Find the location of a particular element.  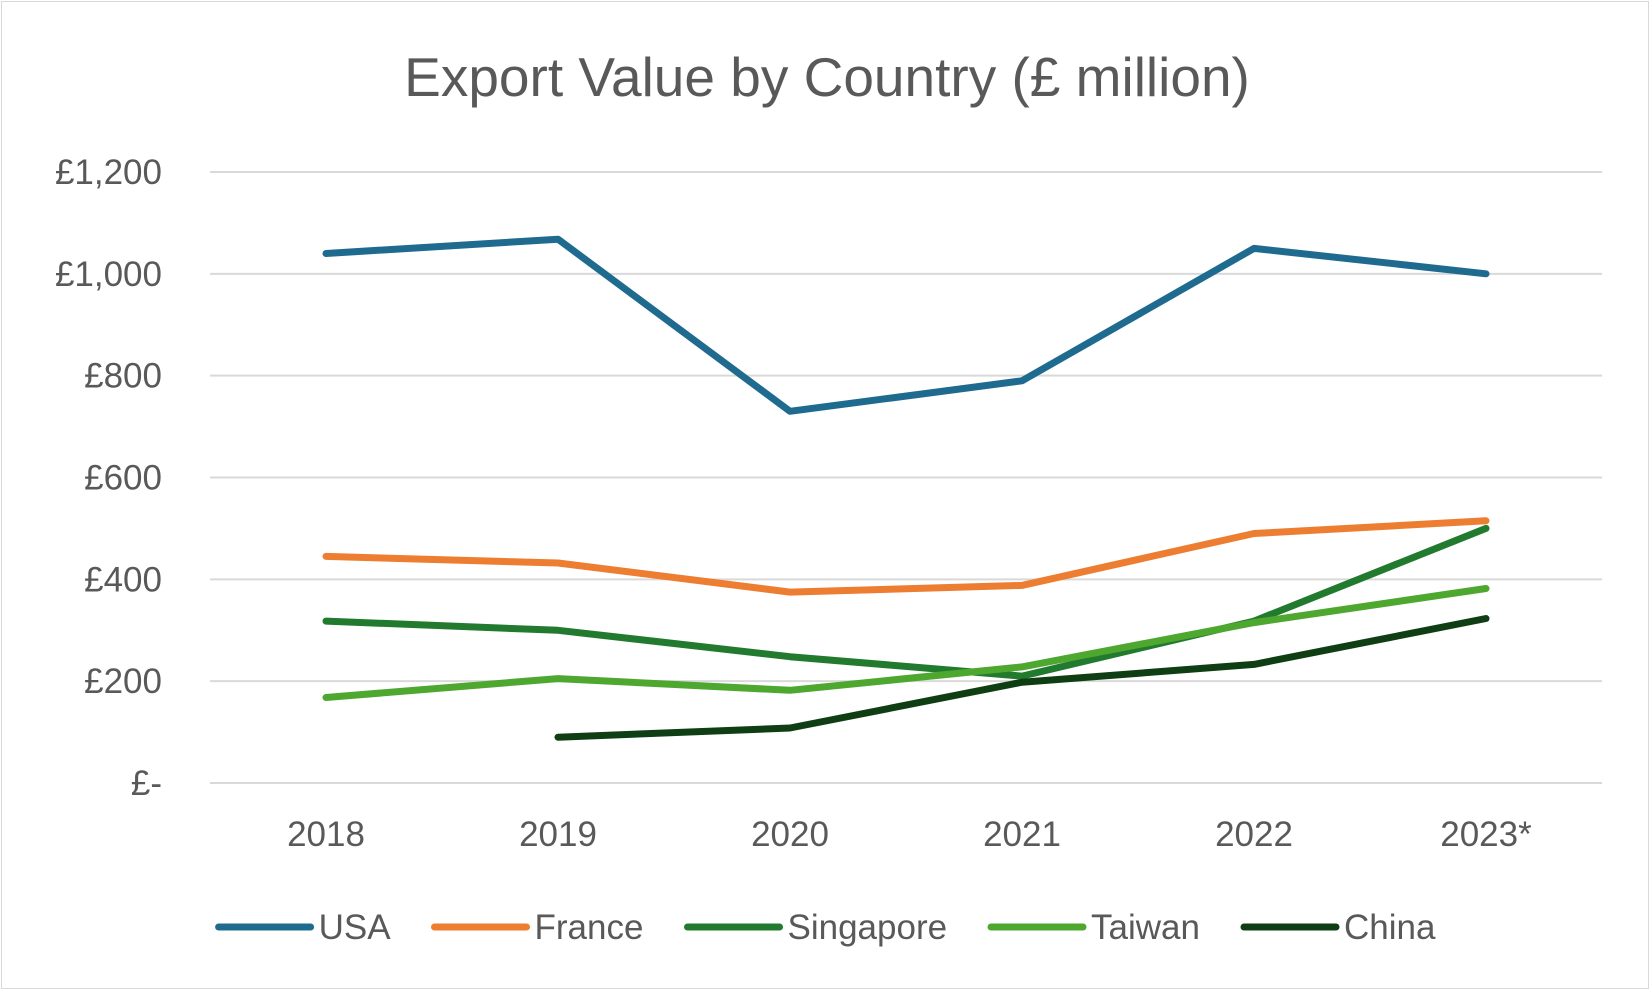

legend: USA France Singapore Taiwan China is located at coordinates (825, 927).